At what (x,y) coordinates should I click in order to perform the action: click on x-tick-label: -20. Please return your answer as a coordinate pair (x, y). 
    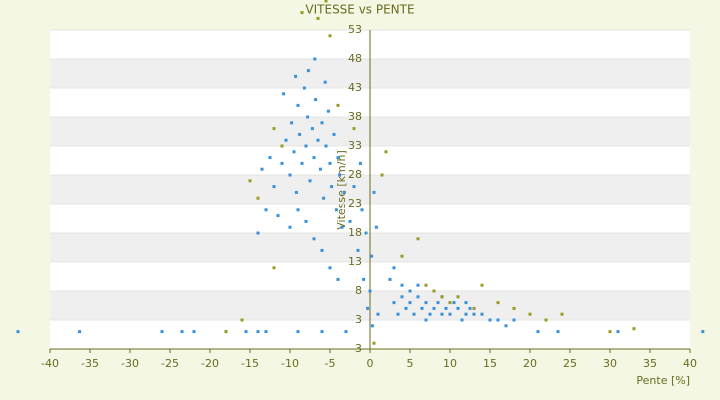
    Looking at the image, I should click on (210, 363).